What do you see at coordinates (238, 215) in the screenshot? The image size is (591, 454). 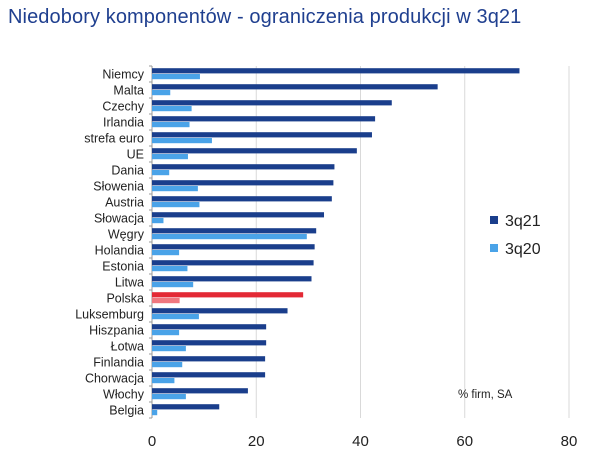 I see `bar-3q21-Słowacja` at bounding box center [238, 215].